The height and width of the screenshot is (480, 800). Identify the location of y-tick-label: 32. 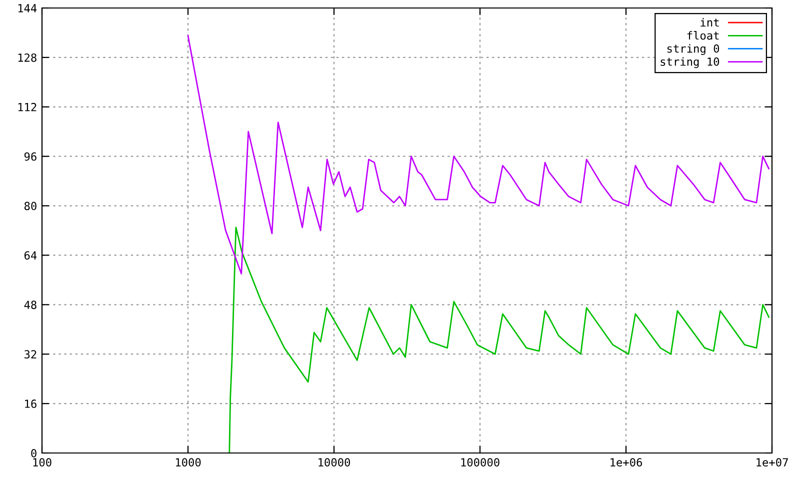
(30, 354).